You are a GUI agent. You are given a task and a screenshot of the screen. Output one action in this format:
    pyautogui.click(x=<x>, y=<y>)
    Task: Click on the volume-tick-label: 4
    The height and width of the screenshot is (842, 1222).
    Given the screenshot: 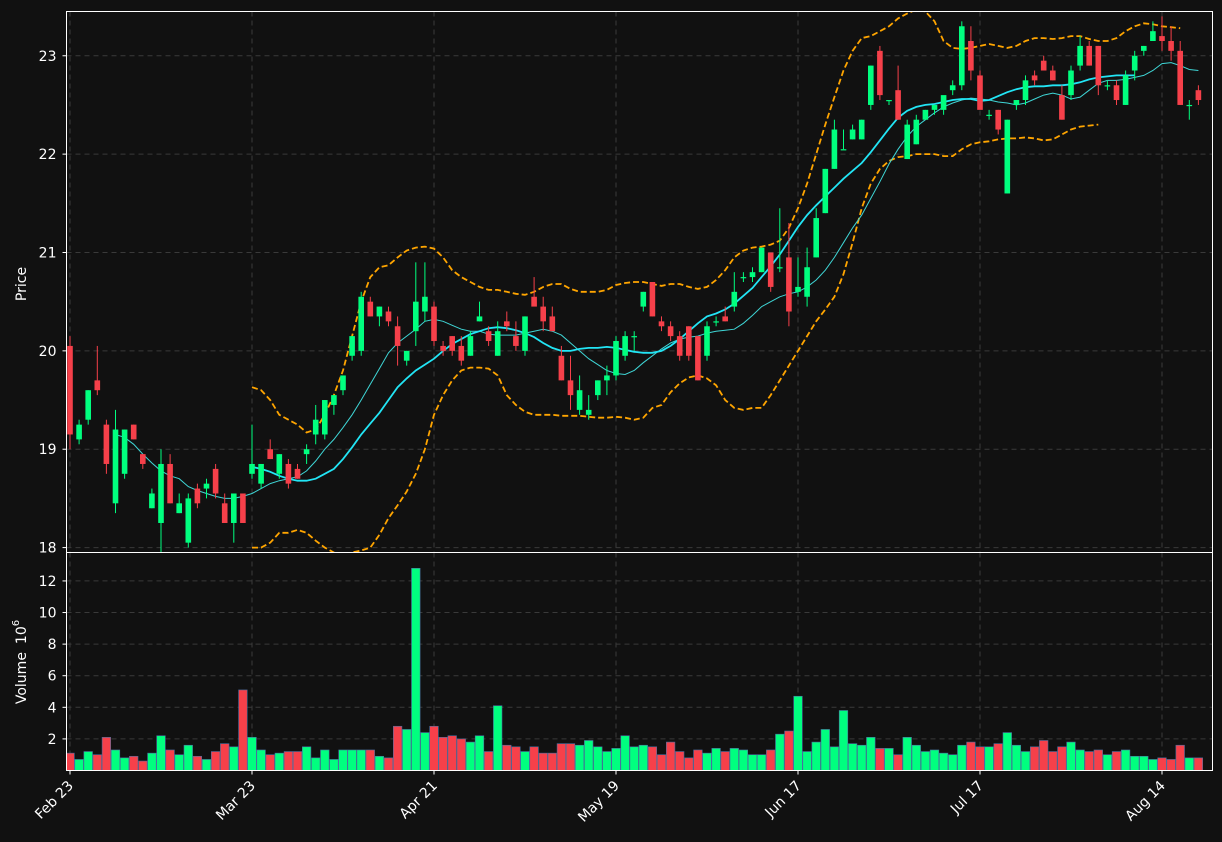 What is the action you would take?
    pyautogui.click(x=52, y=708)
    